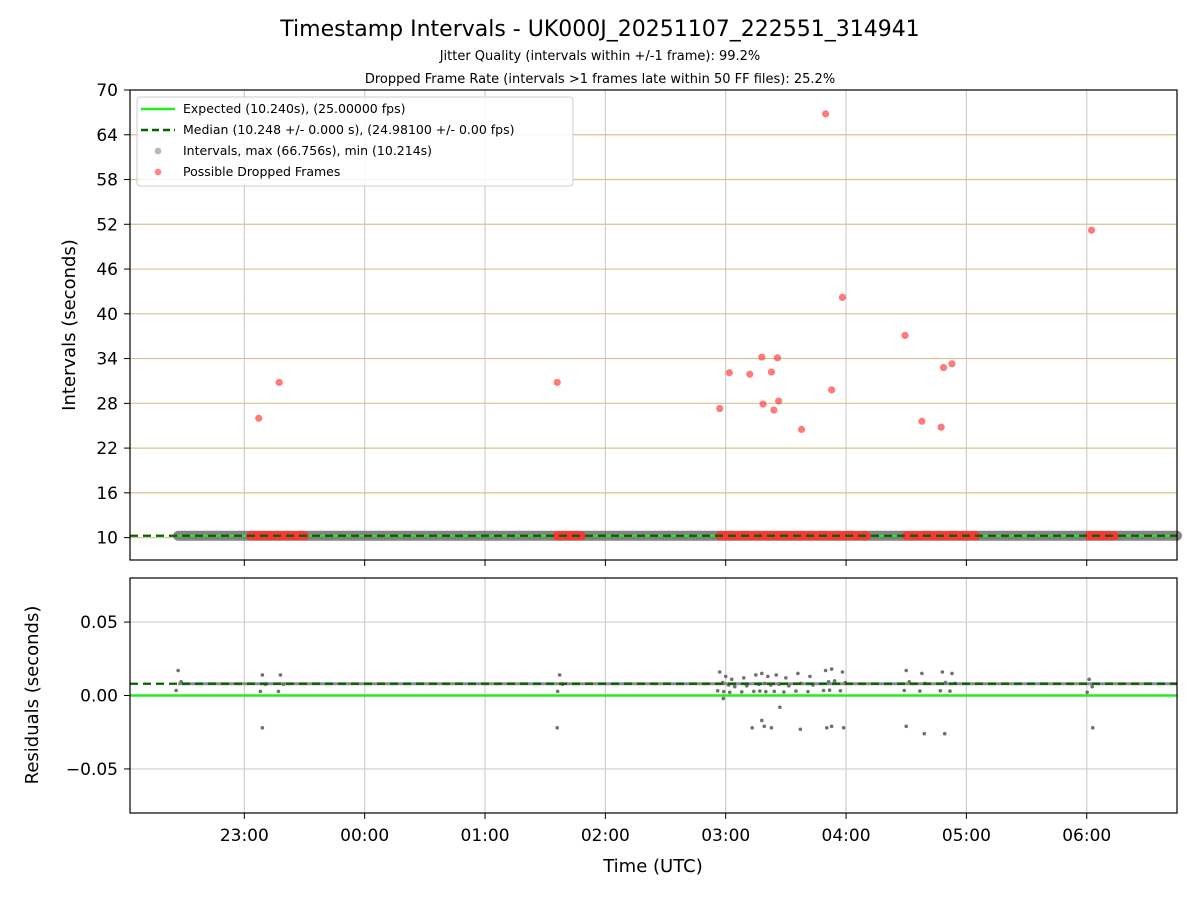 The height and width of the screenshot is (900, 1200). I want to click on legend-box, so click(355, 141).